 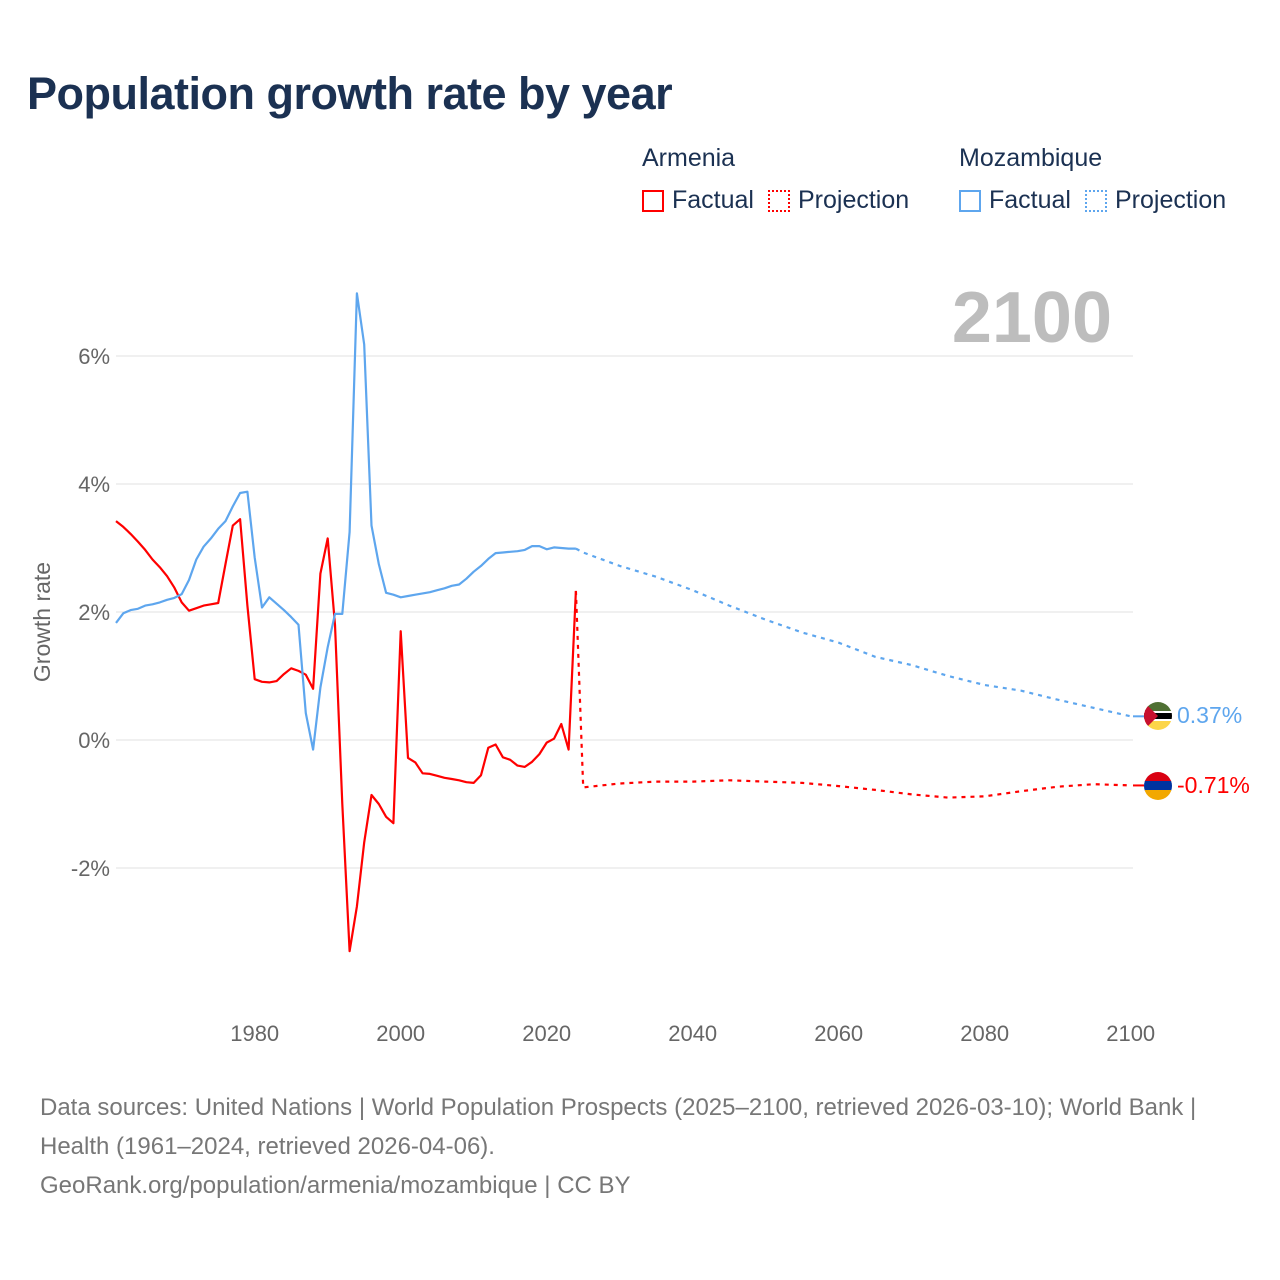 I want to click on legend-group-armenia: Armenia, so click(x=689, y=158).